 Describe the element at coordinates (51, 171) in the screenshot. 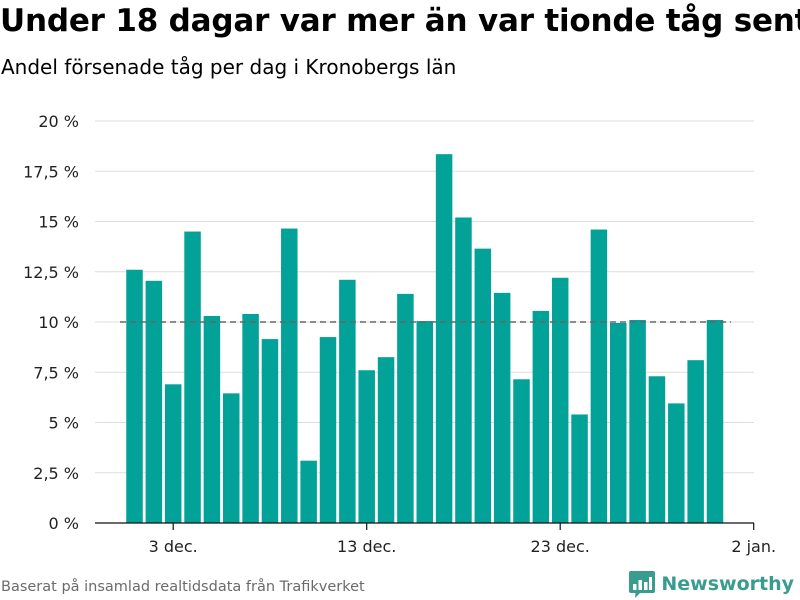

I see `y-tick-label: 17,5 %` at that location.